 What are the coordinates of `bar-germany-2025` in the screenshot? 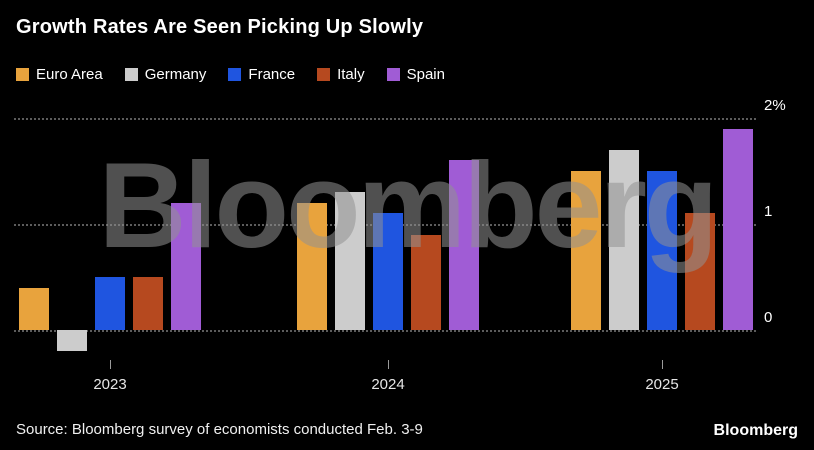 It's located at (624, 239).